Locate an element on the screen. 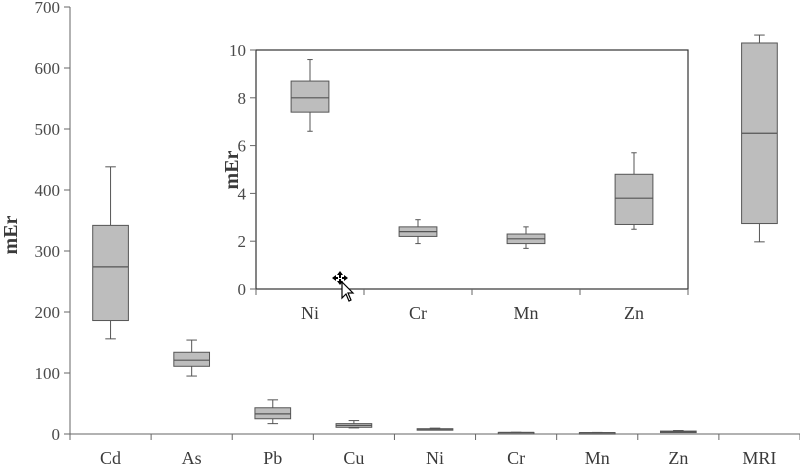  inset-x-tick-label: Mn is located at coordinates (525, 313).